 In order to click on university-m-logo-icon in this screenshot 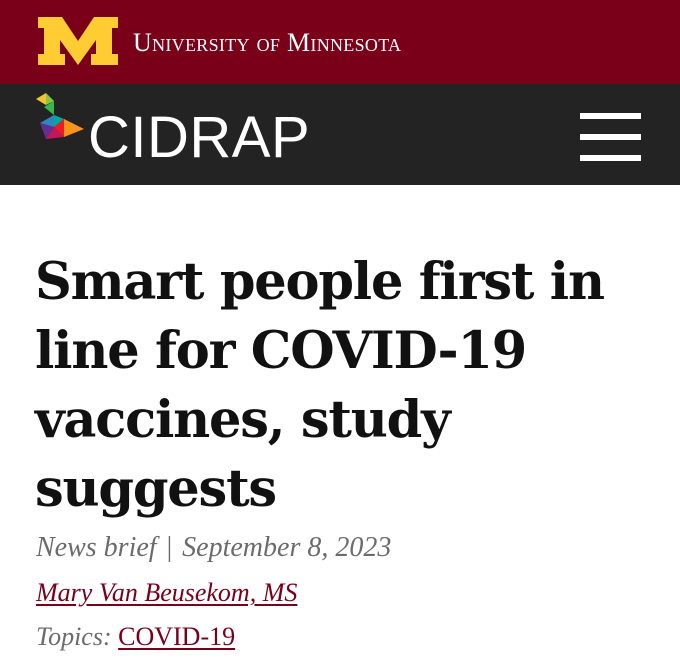, I will do `click(78, 41)`.